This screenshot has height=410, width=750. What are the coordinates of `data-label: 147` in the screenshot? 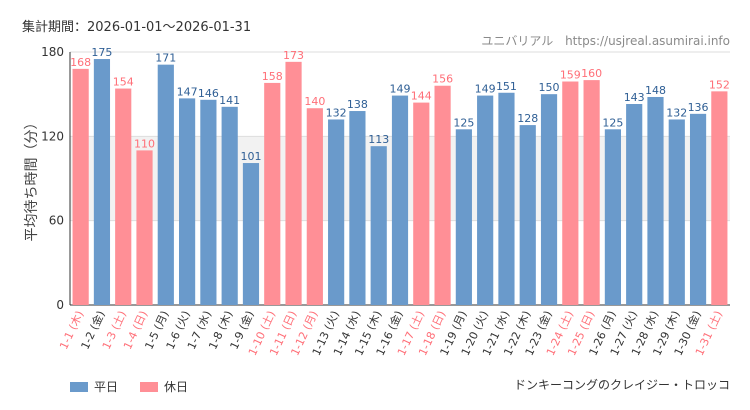 It's located at (187, 91).